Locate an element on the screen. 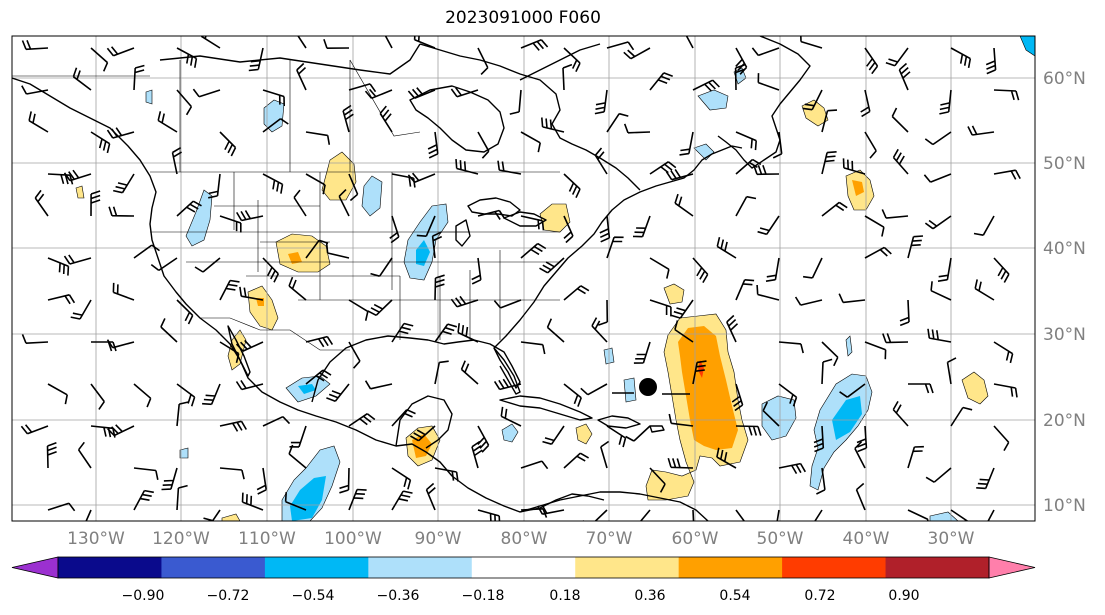 This screenshot has height=615, width=1105. lon-label: 60°W is located at coordinates (695, 539).